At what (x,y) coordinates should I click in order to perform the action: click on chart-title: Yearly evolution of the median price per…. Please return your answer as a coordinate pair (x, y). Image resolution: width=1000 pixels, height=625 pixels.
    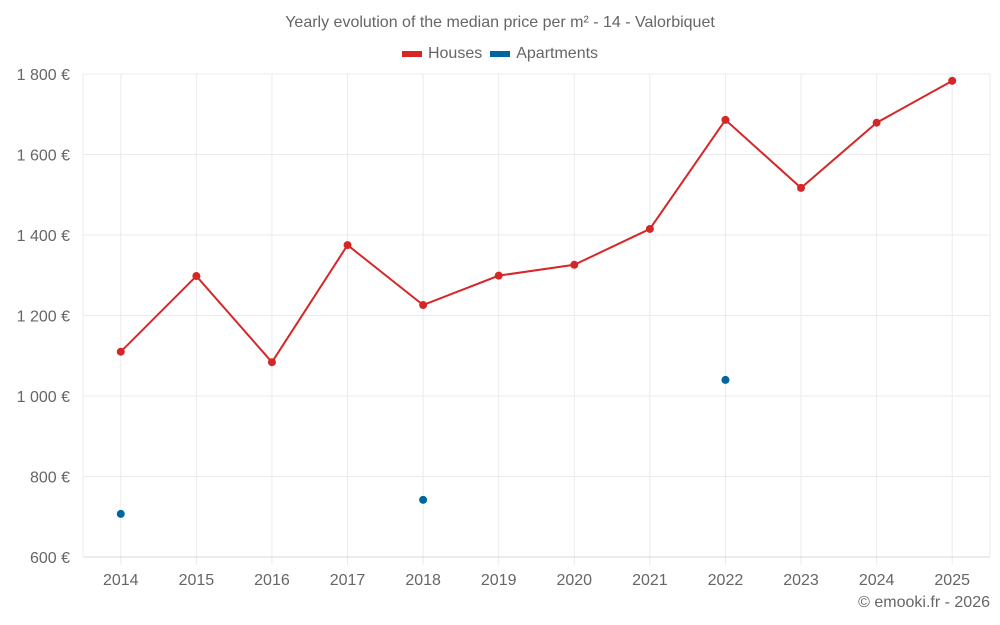
    Looking at the image, I should click on (500, 22).